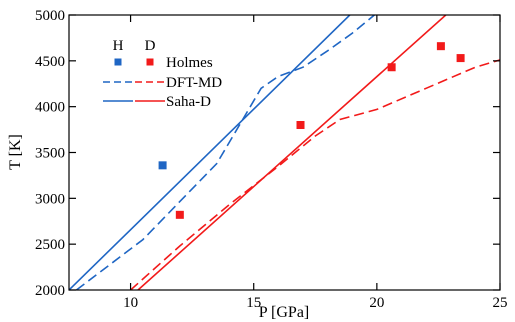  Describe the element at coordinates (162, 165) in the screenshot. I see `h-holmes-point` at that location.